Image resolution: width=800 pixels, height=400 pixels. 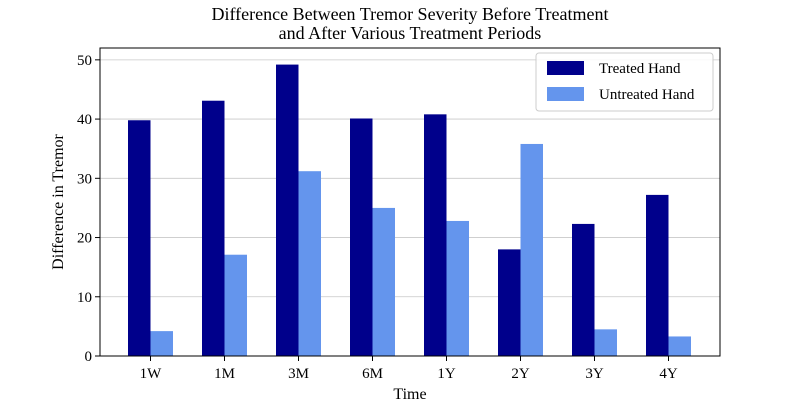 What do you see at coordinates (84, 298) in the screenshot?
I see `y-tick-label-10: 10` at bounding box center [84, 298].